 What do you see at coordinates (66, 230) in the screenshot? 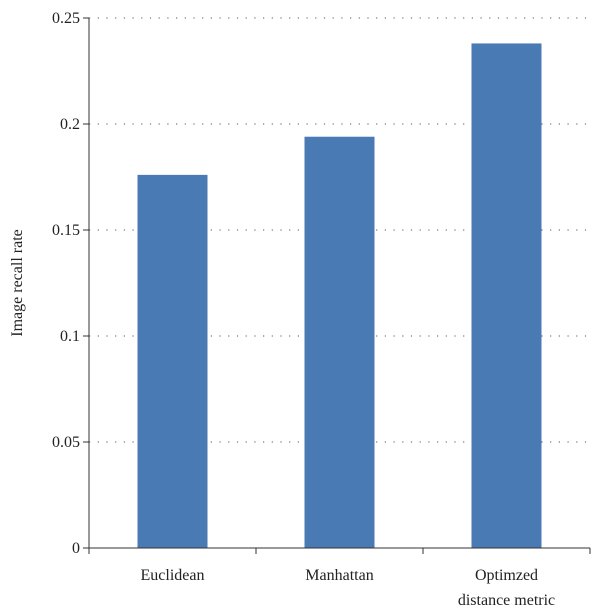
I see `y-tick-label: 0.15` at bounding box center [66, 230].